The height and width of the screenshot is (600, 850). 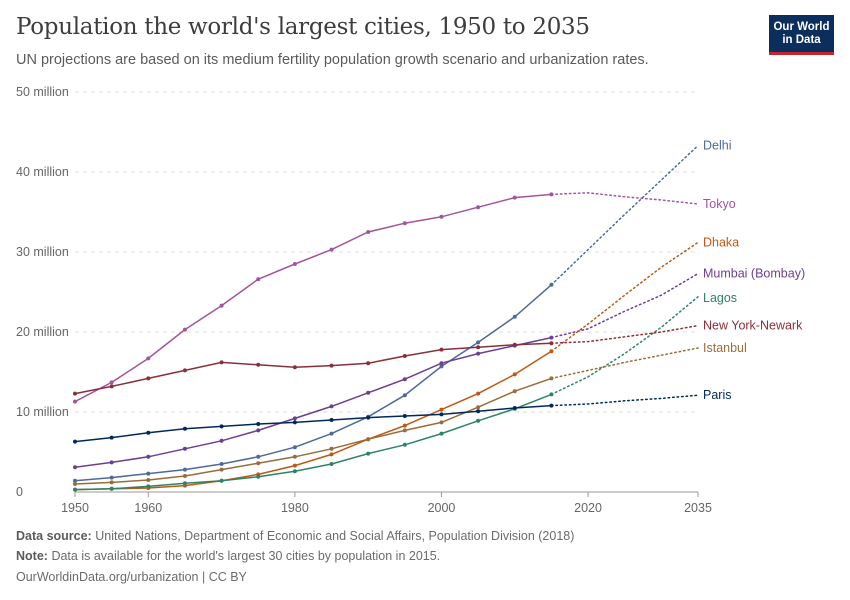 I want to click on series-projection-new-york-newark, so click(x=624, y=334).